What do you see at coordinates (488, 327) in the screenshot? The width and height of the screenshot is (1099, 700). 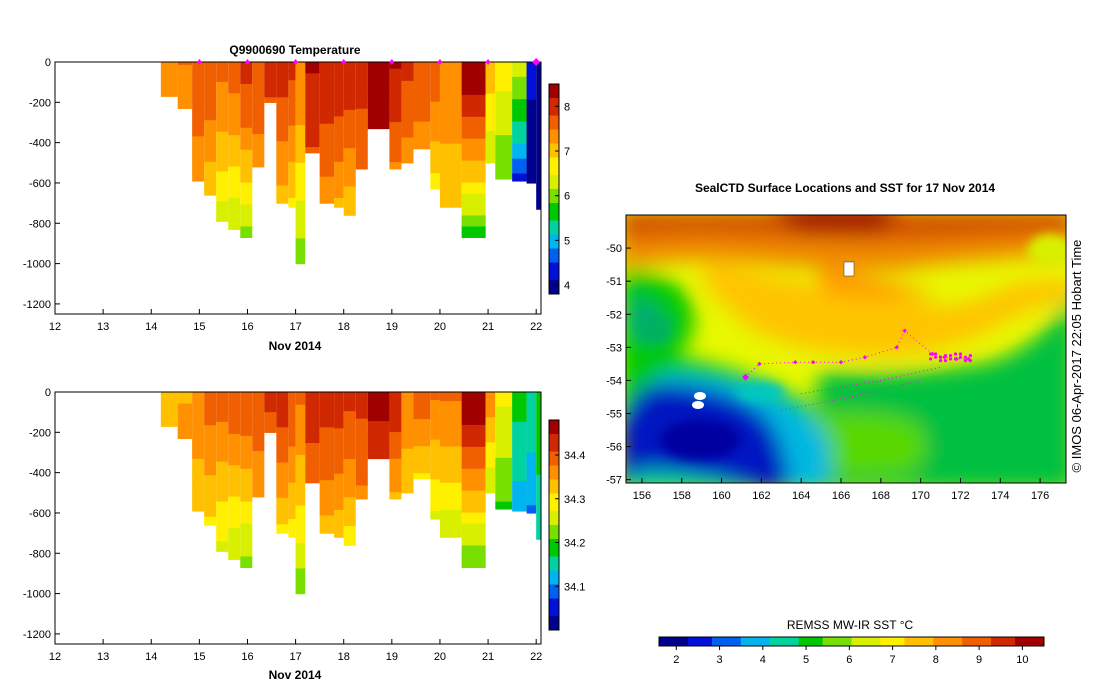 I see `x-tick-label: 21` at bounding box center [488, 327].